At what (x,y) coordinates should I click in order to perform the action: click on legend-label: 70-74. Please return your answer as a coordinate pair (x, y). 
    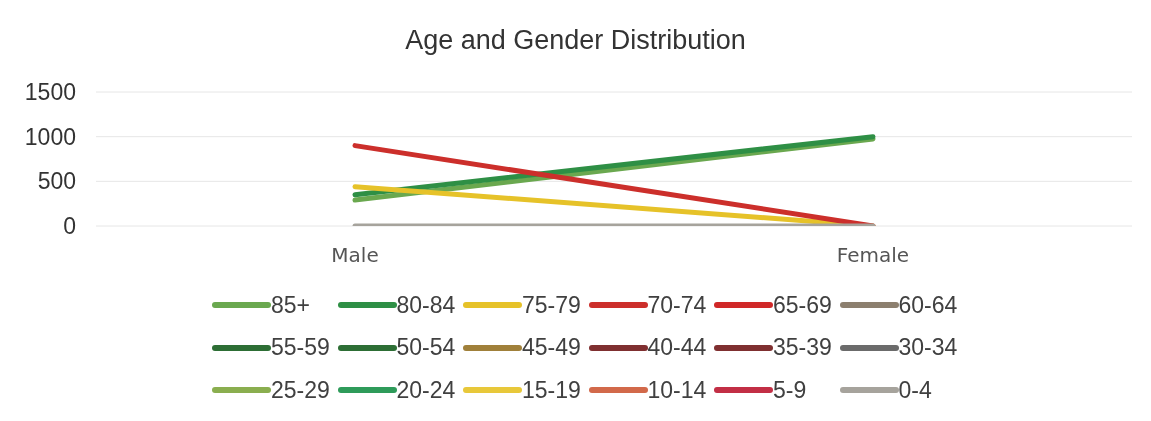
    Looking at the image, I should click on (677, 305).